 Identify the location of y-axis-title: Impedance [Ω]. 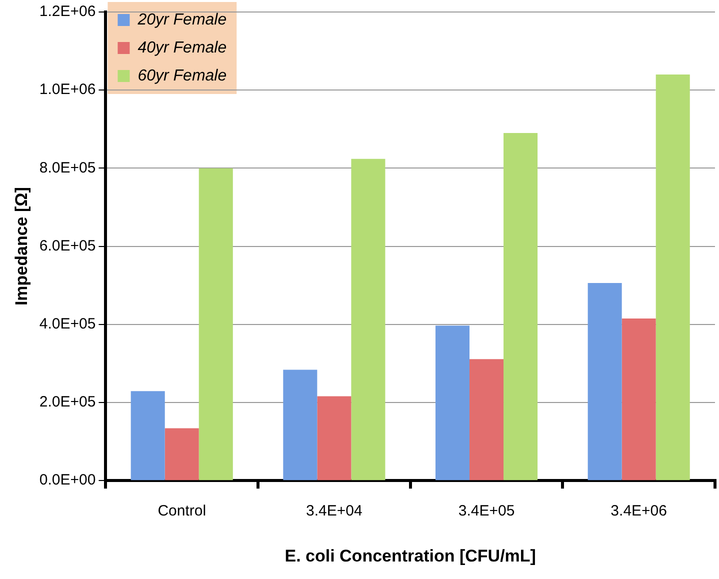
(21, 246).